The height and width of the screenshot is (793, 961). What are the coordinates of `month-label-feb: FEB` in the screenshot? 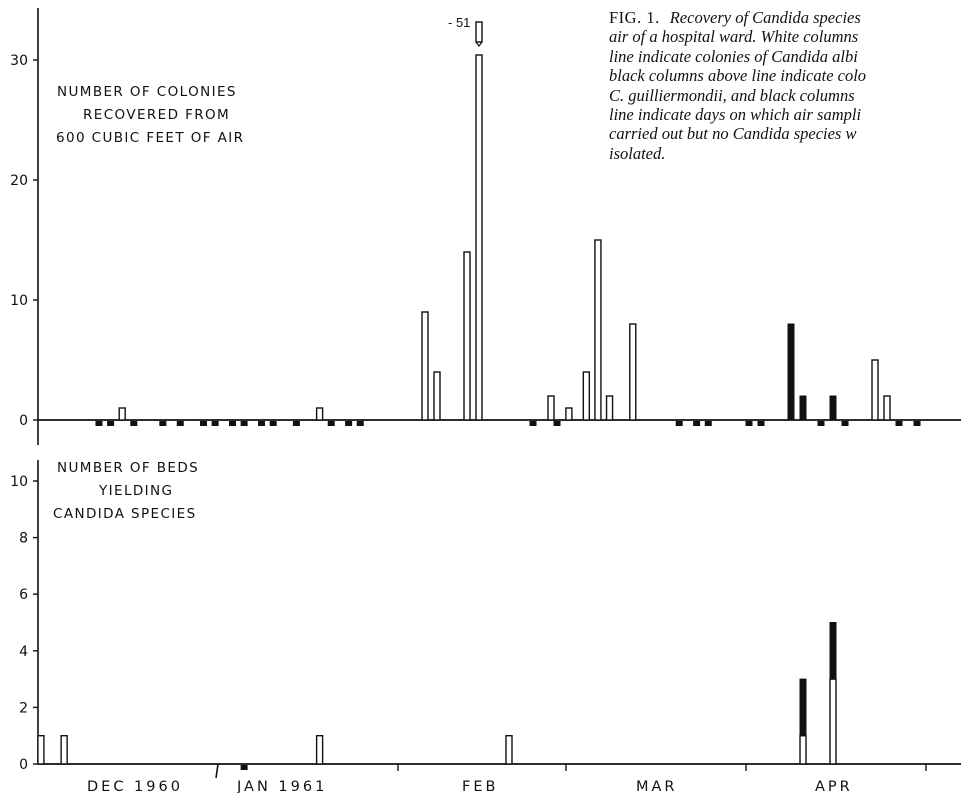 It's located at (480, 786).